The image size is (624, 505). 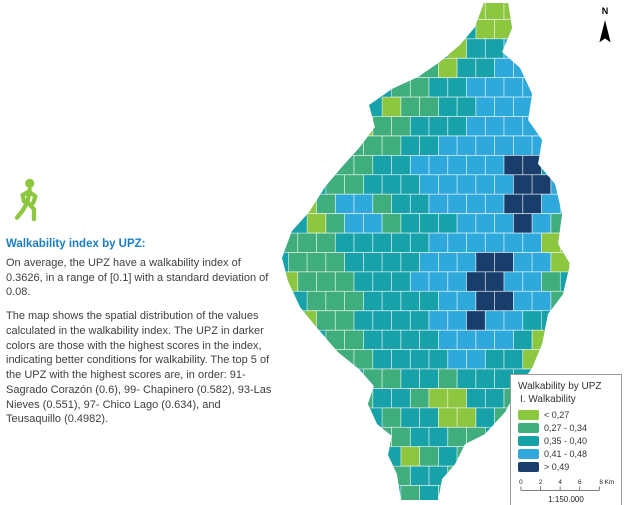 I want to click on pedestrian-icon, so click(x=26, y=200).